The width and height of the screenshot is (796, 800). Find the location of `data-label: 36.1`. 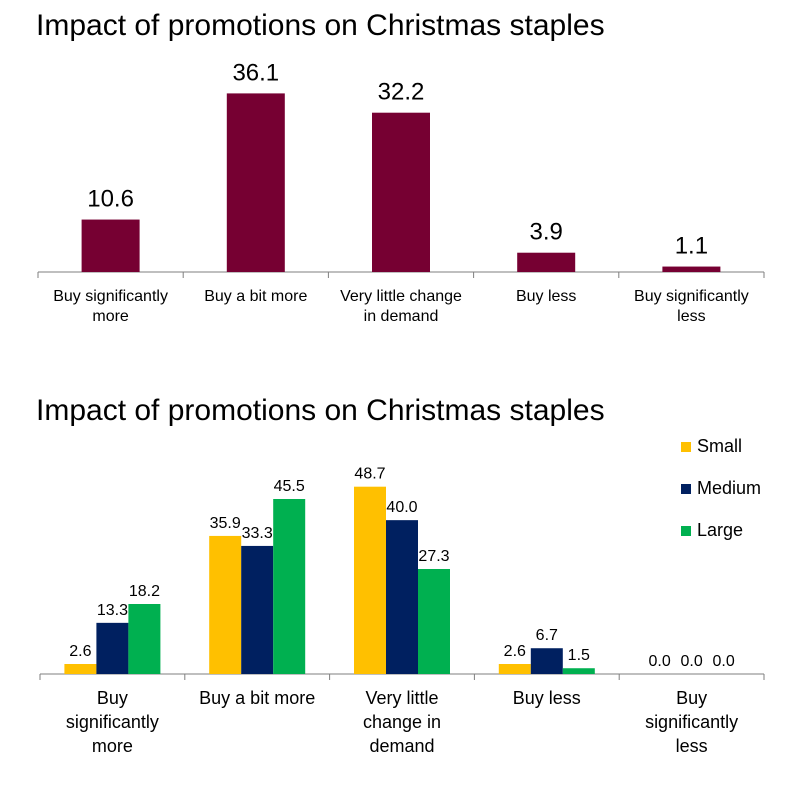

data-label: 36.1 is located at coordinates (255, 72).